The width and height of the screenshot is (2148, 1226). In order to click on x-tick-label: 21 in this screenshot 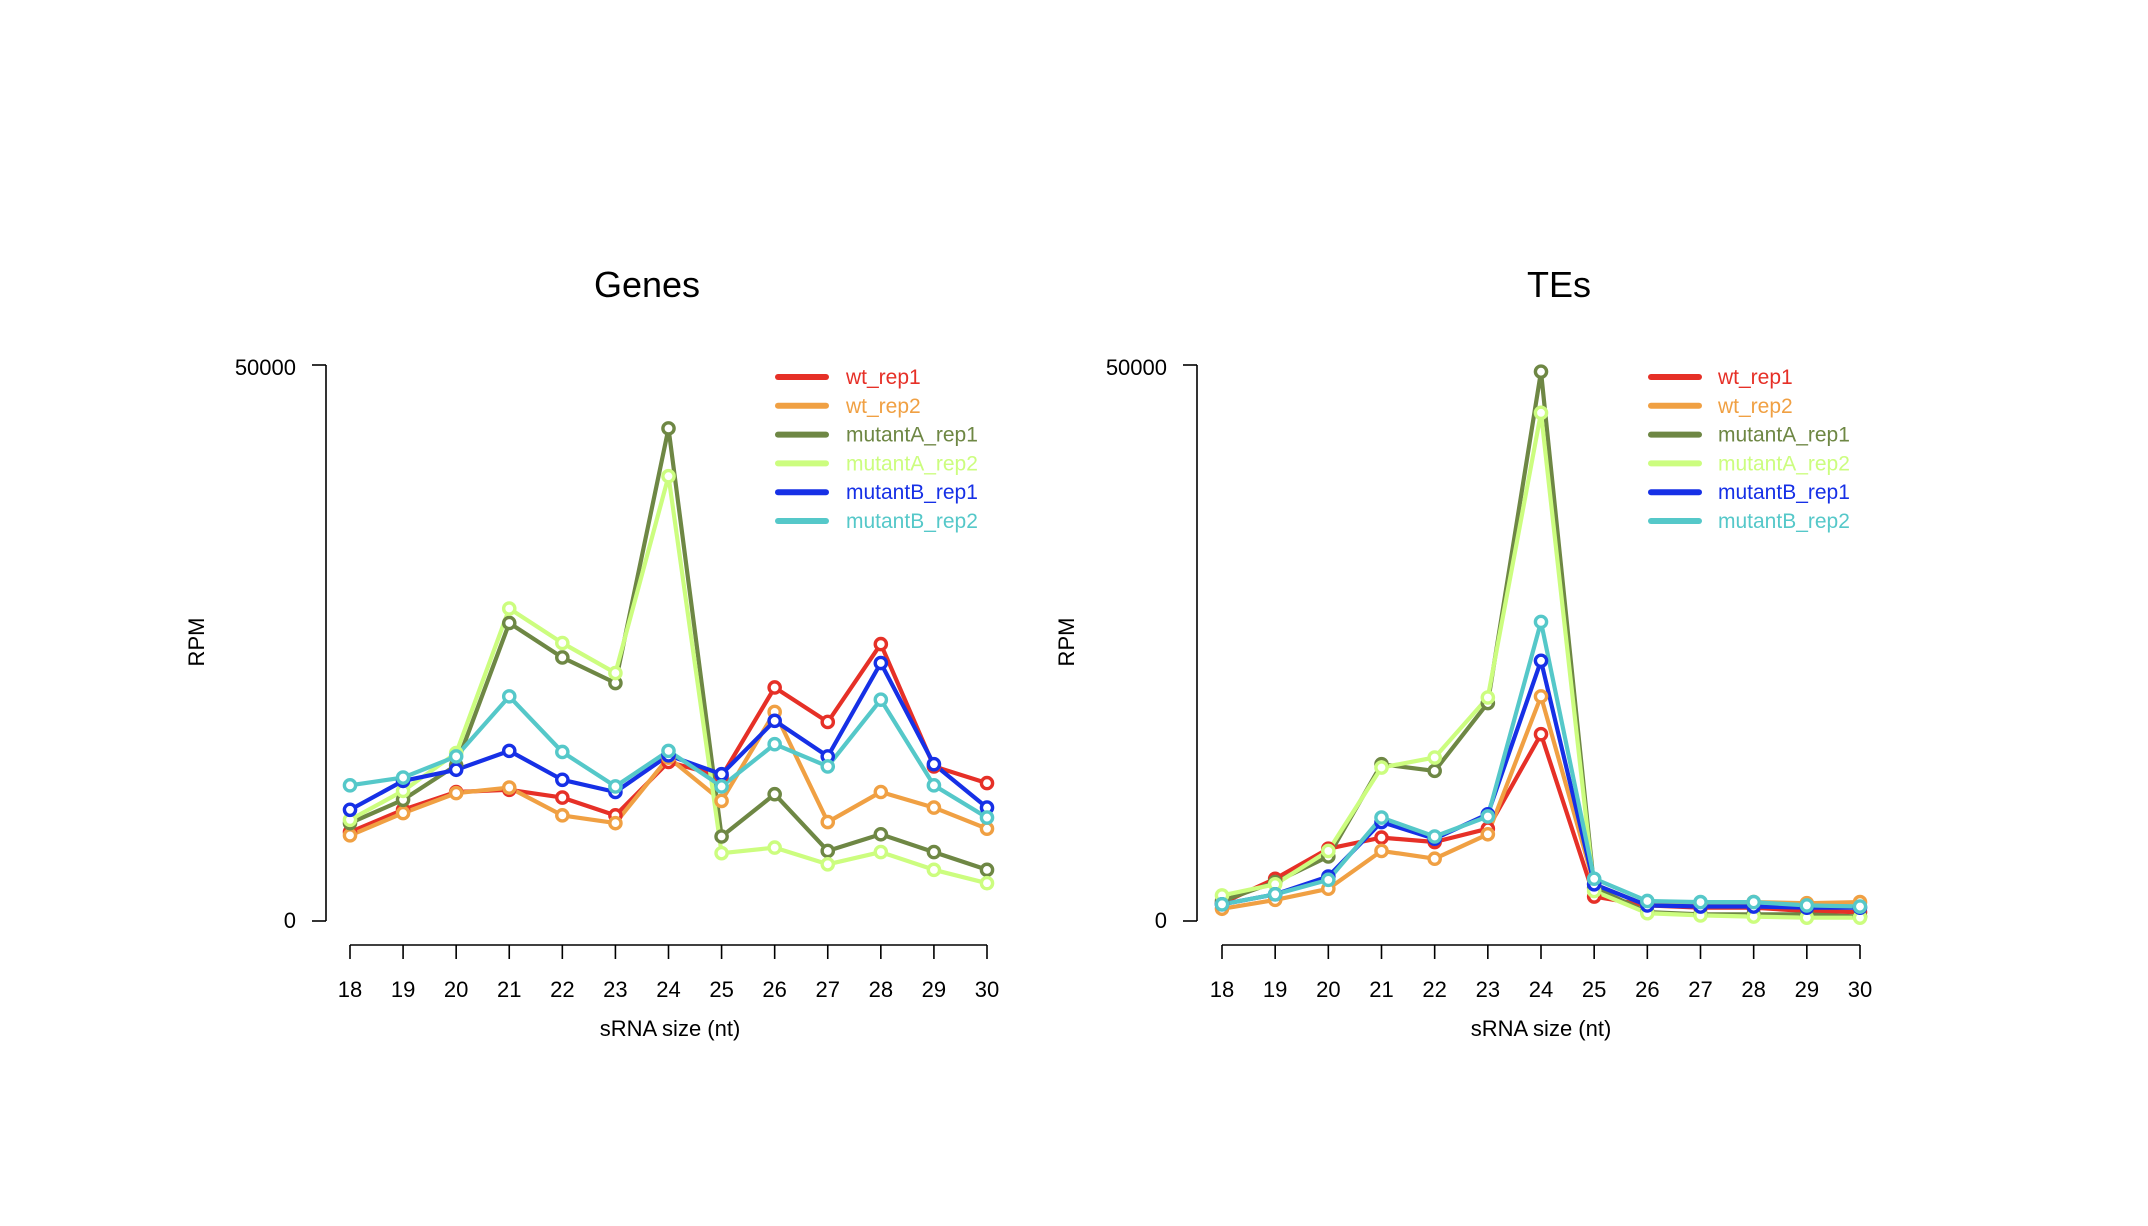, I will do `click(1381, 989)`.